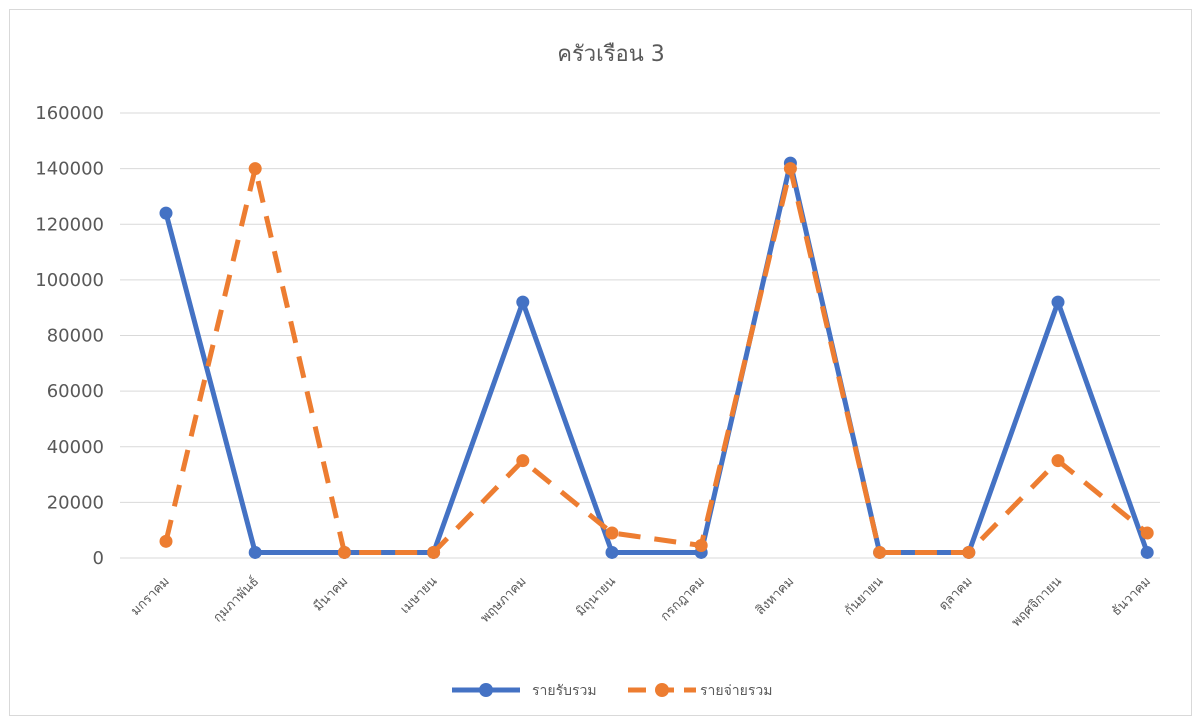 The image size is (1202, 726). Describe the element at coordinates (956, 594) in the screenshot. I see `x-tick-label: ตุลาคม` at that location.